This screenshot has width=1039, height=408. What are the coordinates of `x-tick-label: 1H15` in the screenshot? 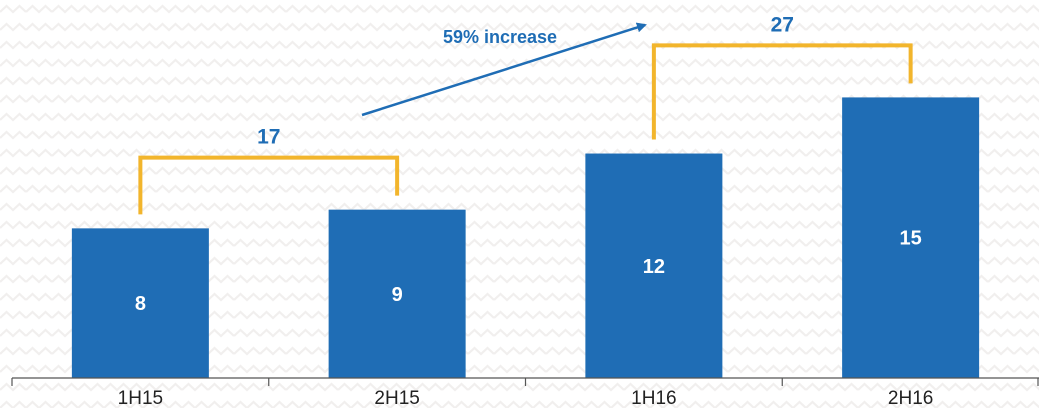 It's located at (140, 398).